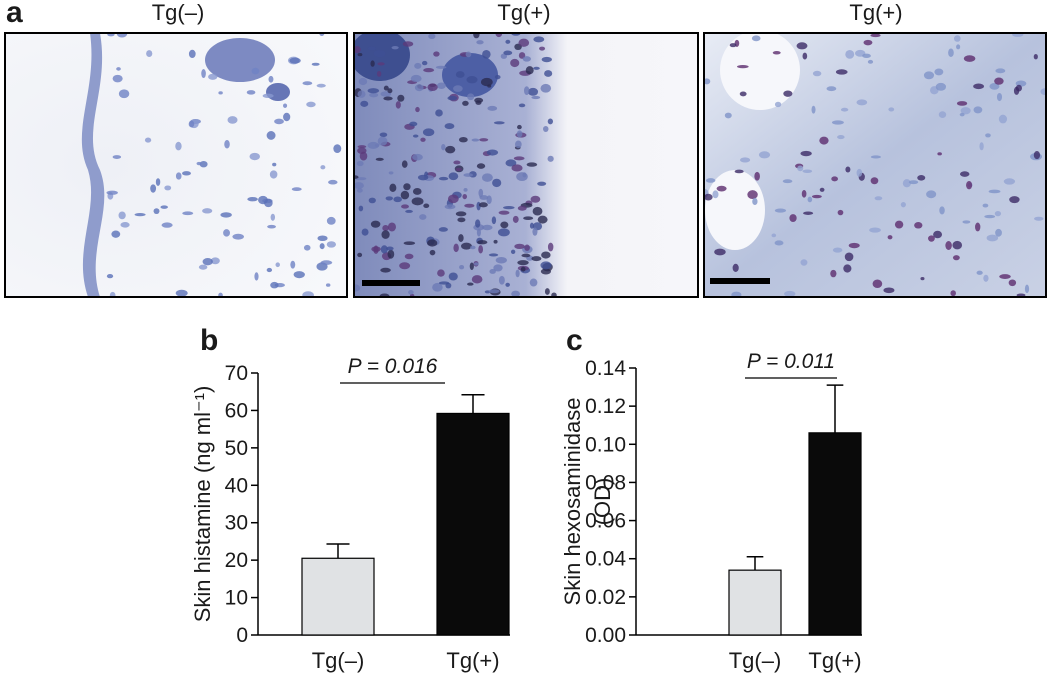  What do you see at coordinates (236, 410) in the screenshot?
I see `y-tick-label: 60` at bounding box center [236, 410].